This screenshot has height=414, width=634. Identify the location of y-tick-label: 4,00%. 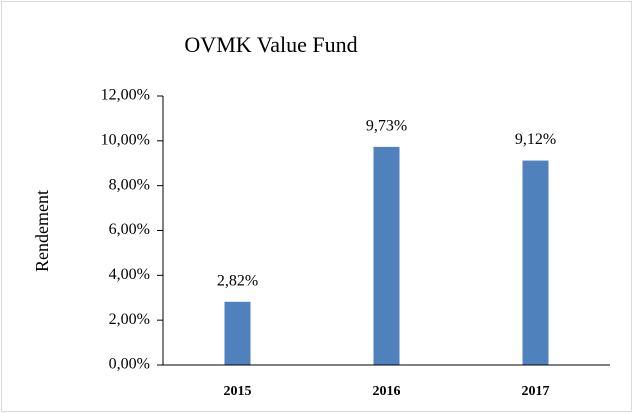
(129, 274).